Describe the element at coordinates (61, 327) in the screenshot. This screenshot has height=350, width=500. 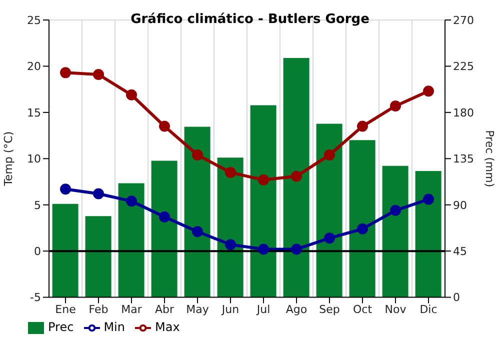
I see `legend-label: Prec` at that location.